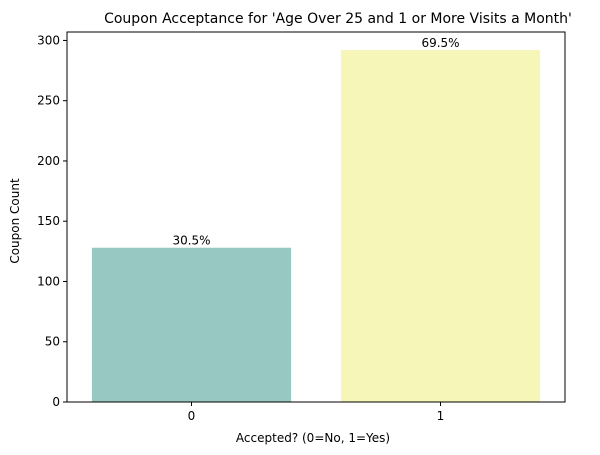  Describe the element at coordinates (313, 438) in the screenshot. I see `x-axis-label: Accepted? (0=No, 1=Yes)` at that location.